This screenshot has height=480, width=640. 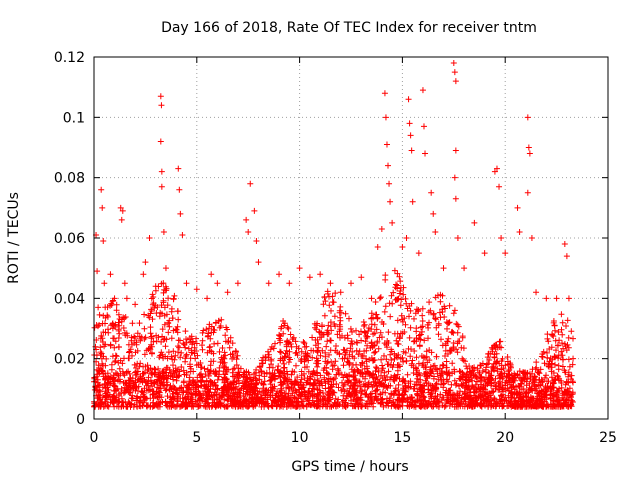 I want to click on y-axis-label: ROTI / TECUs, so click(x=14, y=238).